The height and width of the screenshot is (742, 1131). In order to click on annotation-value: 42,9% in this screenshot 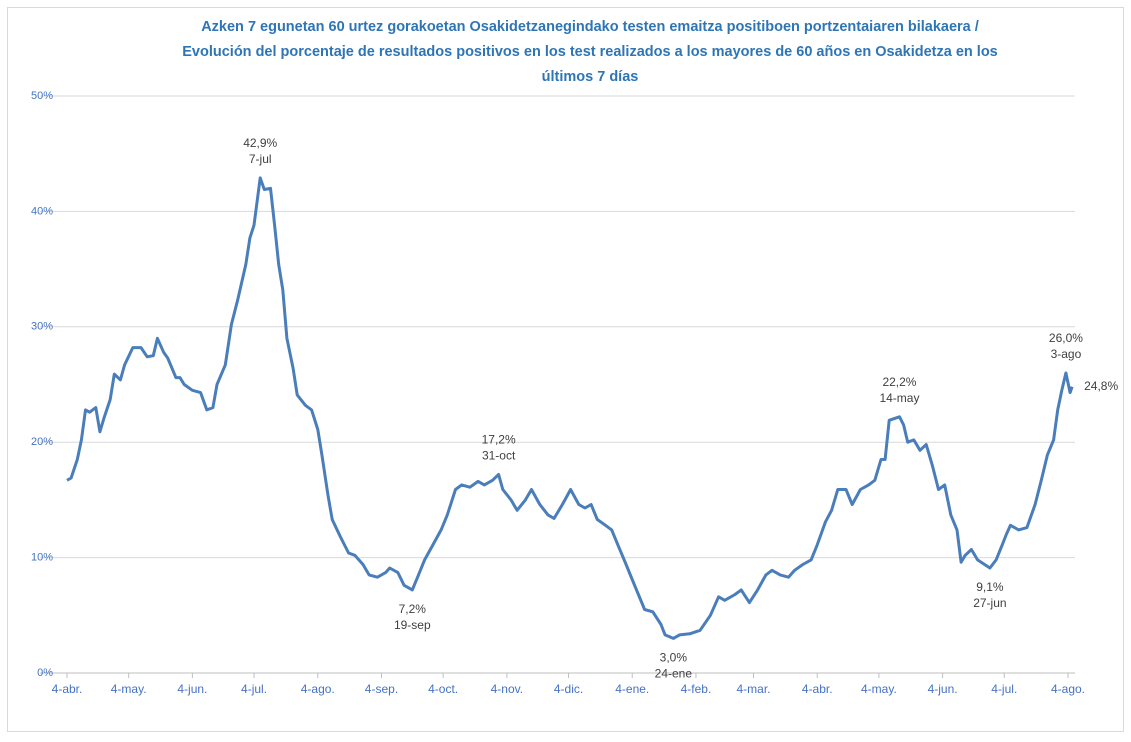, I will do `click(260, 143)`.